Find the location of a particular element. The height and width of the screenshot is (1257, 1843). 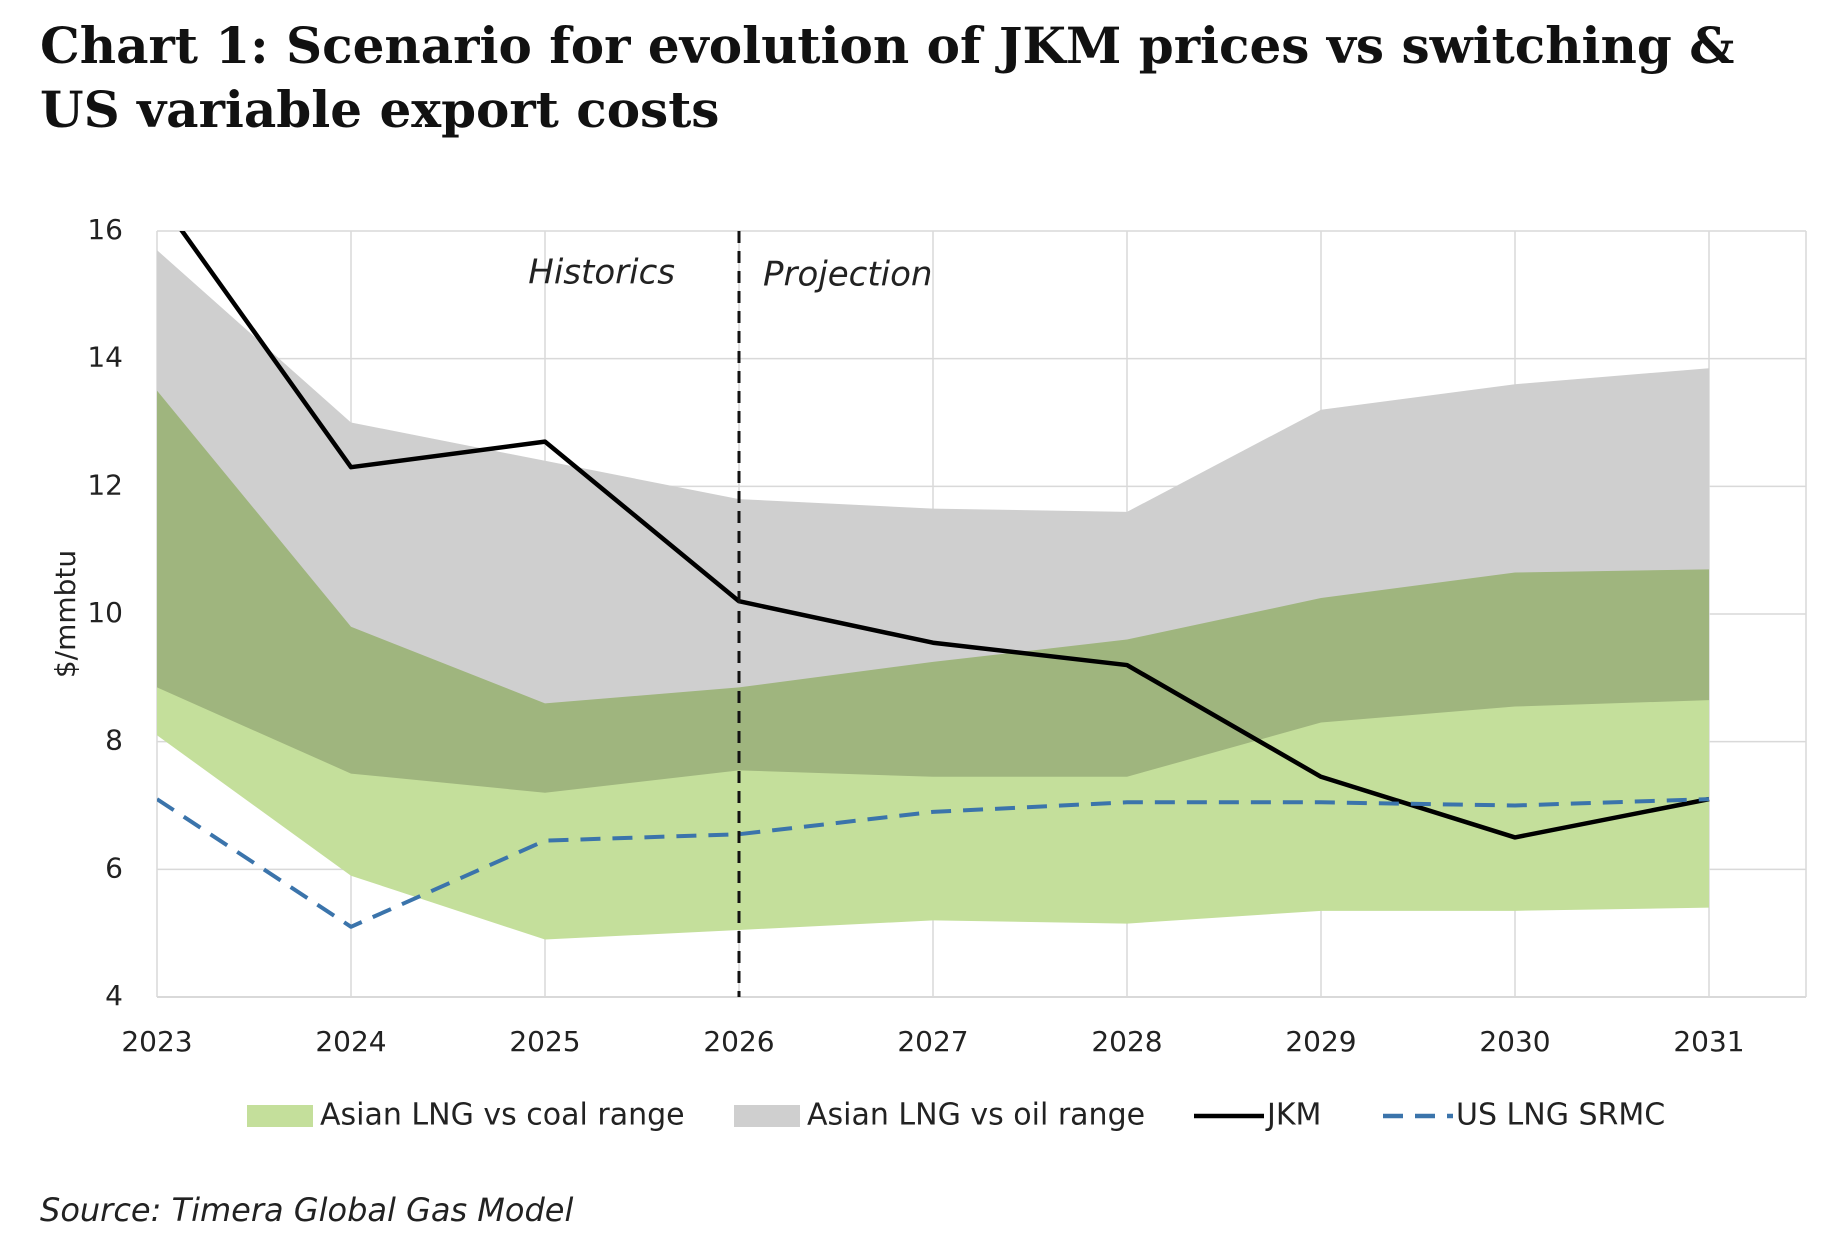

y-tick-label: 16 is located at coordinates (105, 229).